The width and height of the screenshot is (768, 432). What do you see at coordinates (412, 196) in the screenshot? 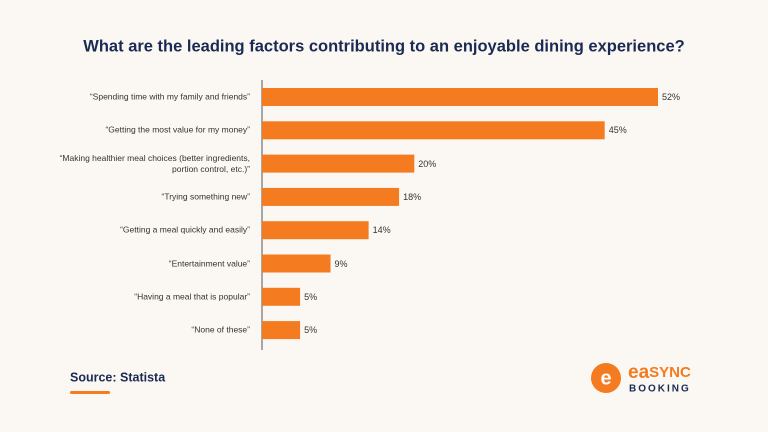
I see `value-label: 18%` at bounding box center [412, 196].